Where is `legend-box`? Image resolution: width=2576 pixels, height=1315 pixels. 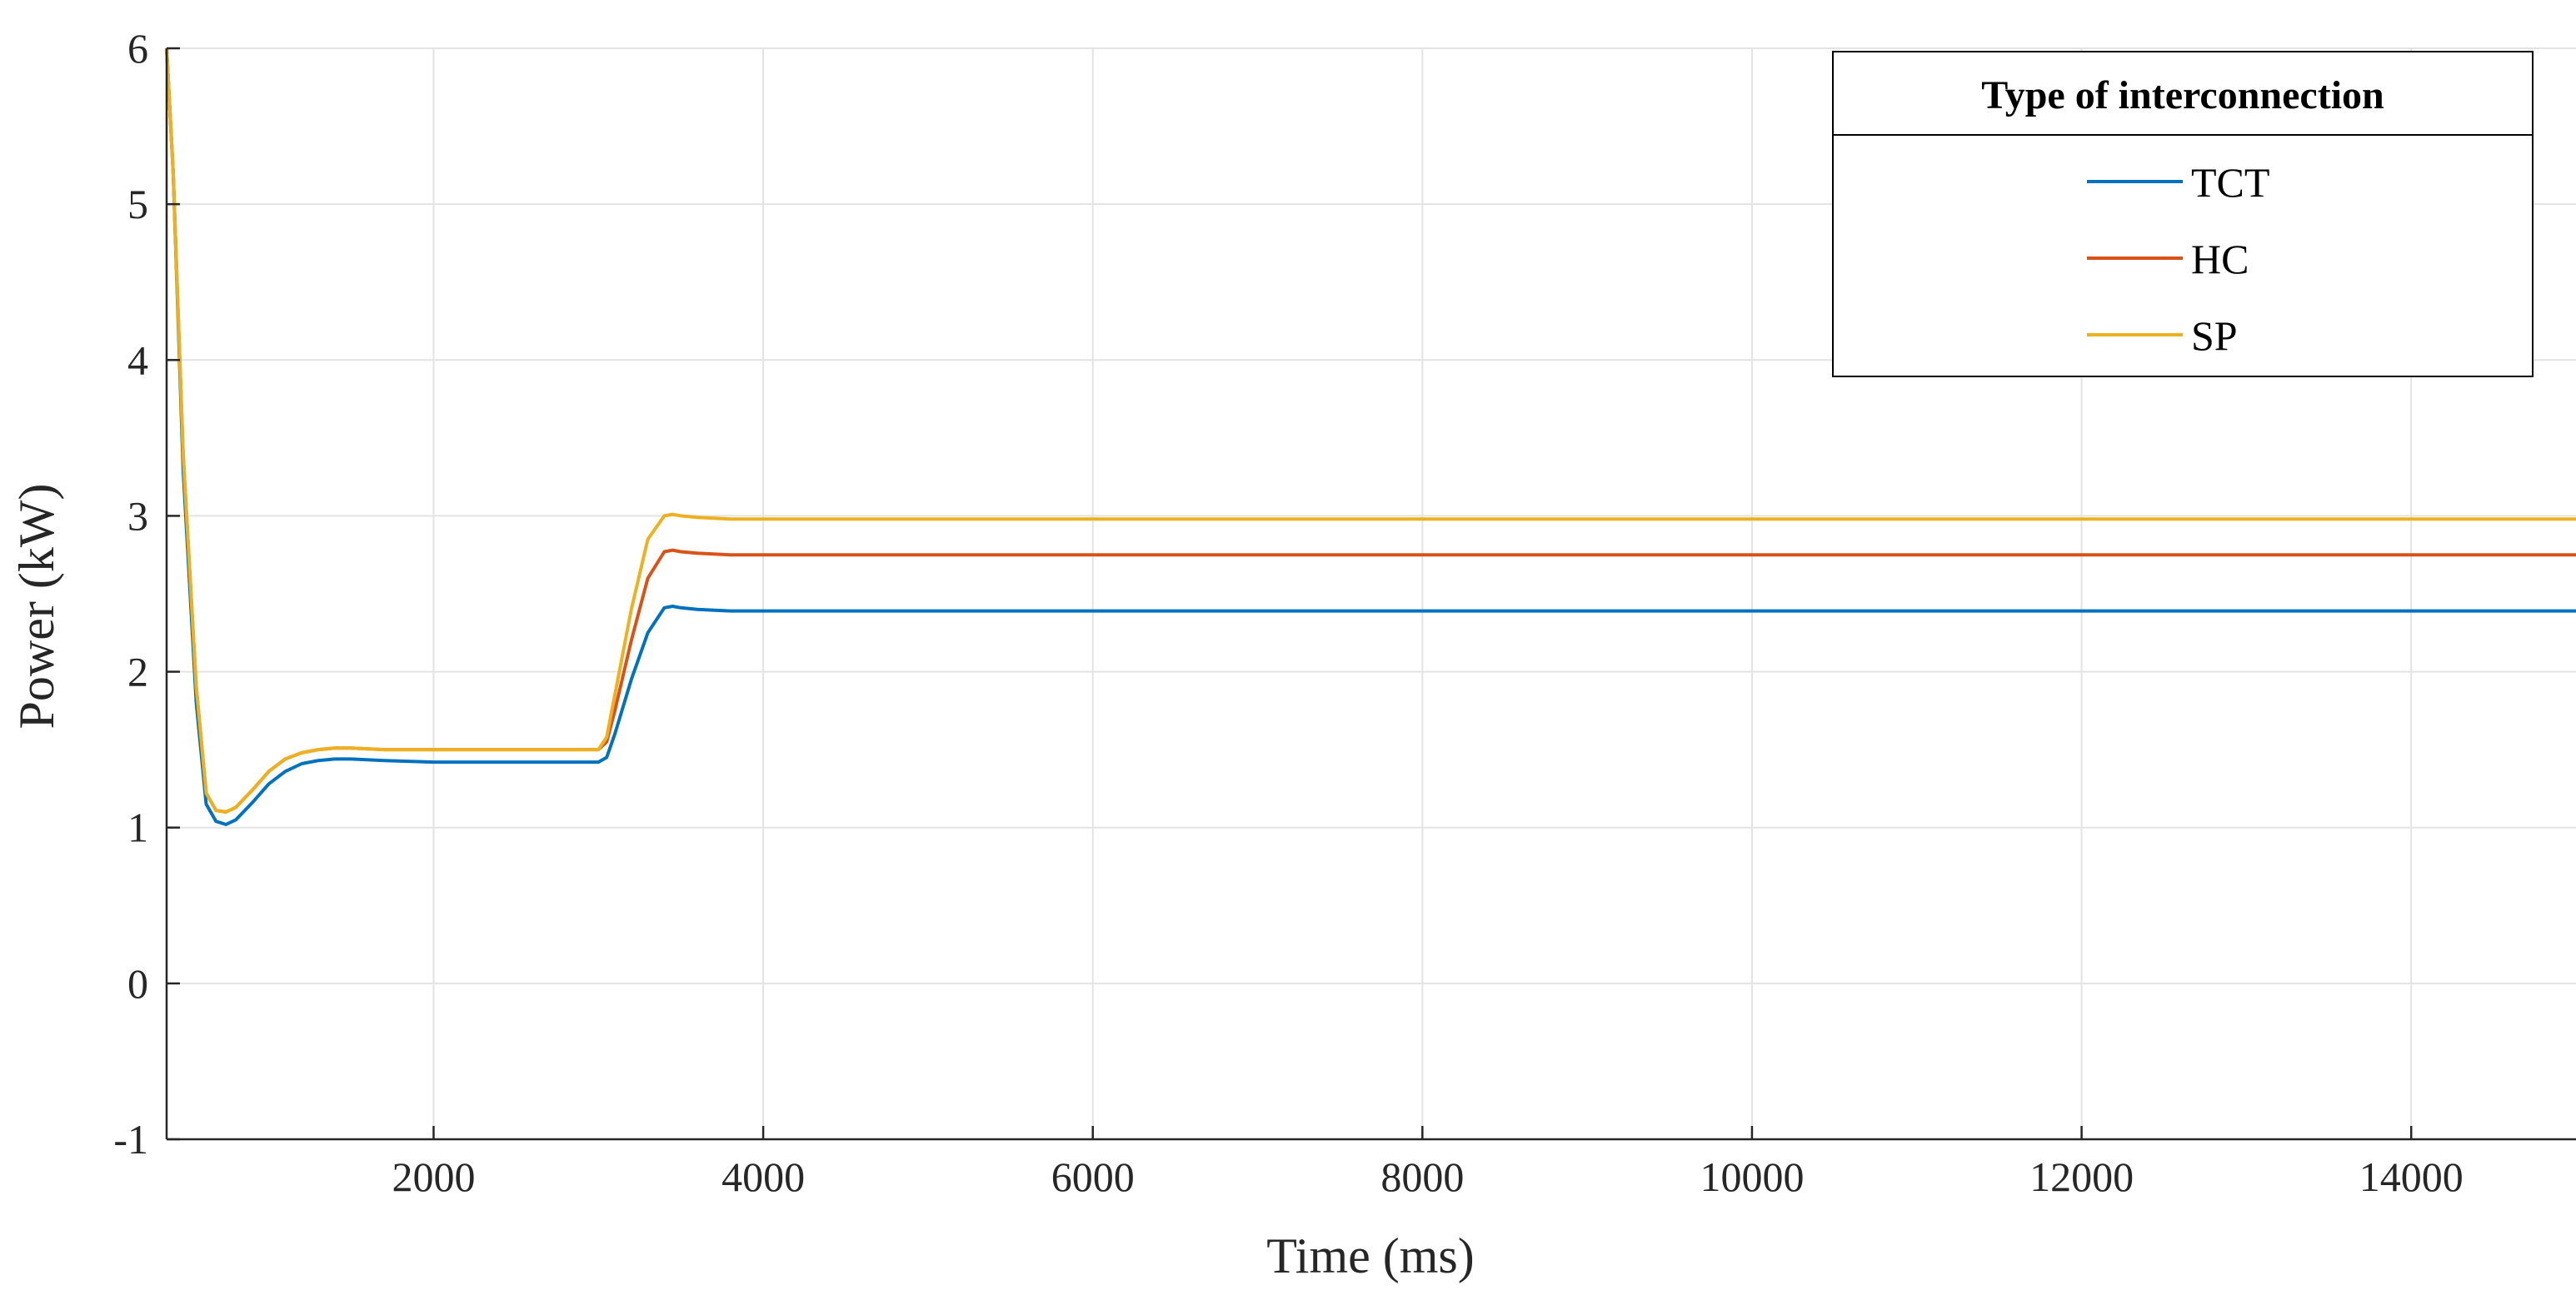 legend-box is located at coordinates (2183, 214).